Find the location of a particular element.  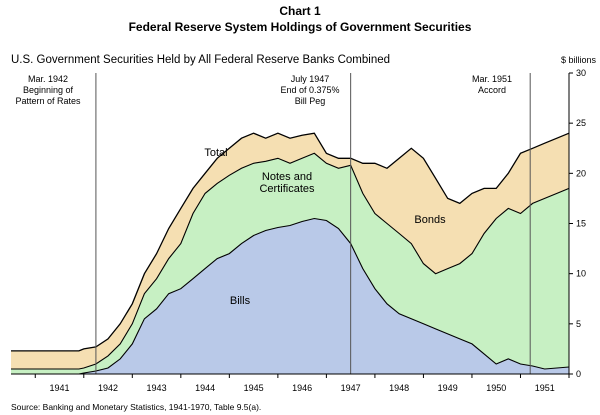

label-total: Total is located at coordinates (215, 153).